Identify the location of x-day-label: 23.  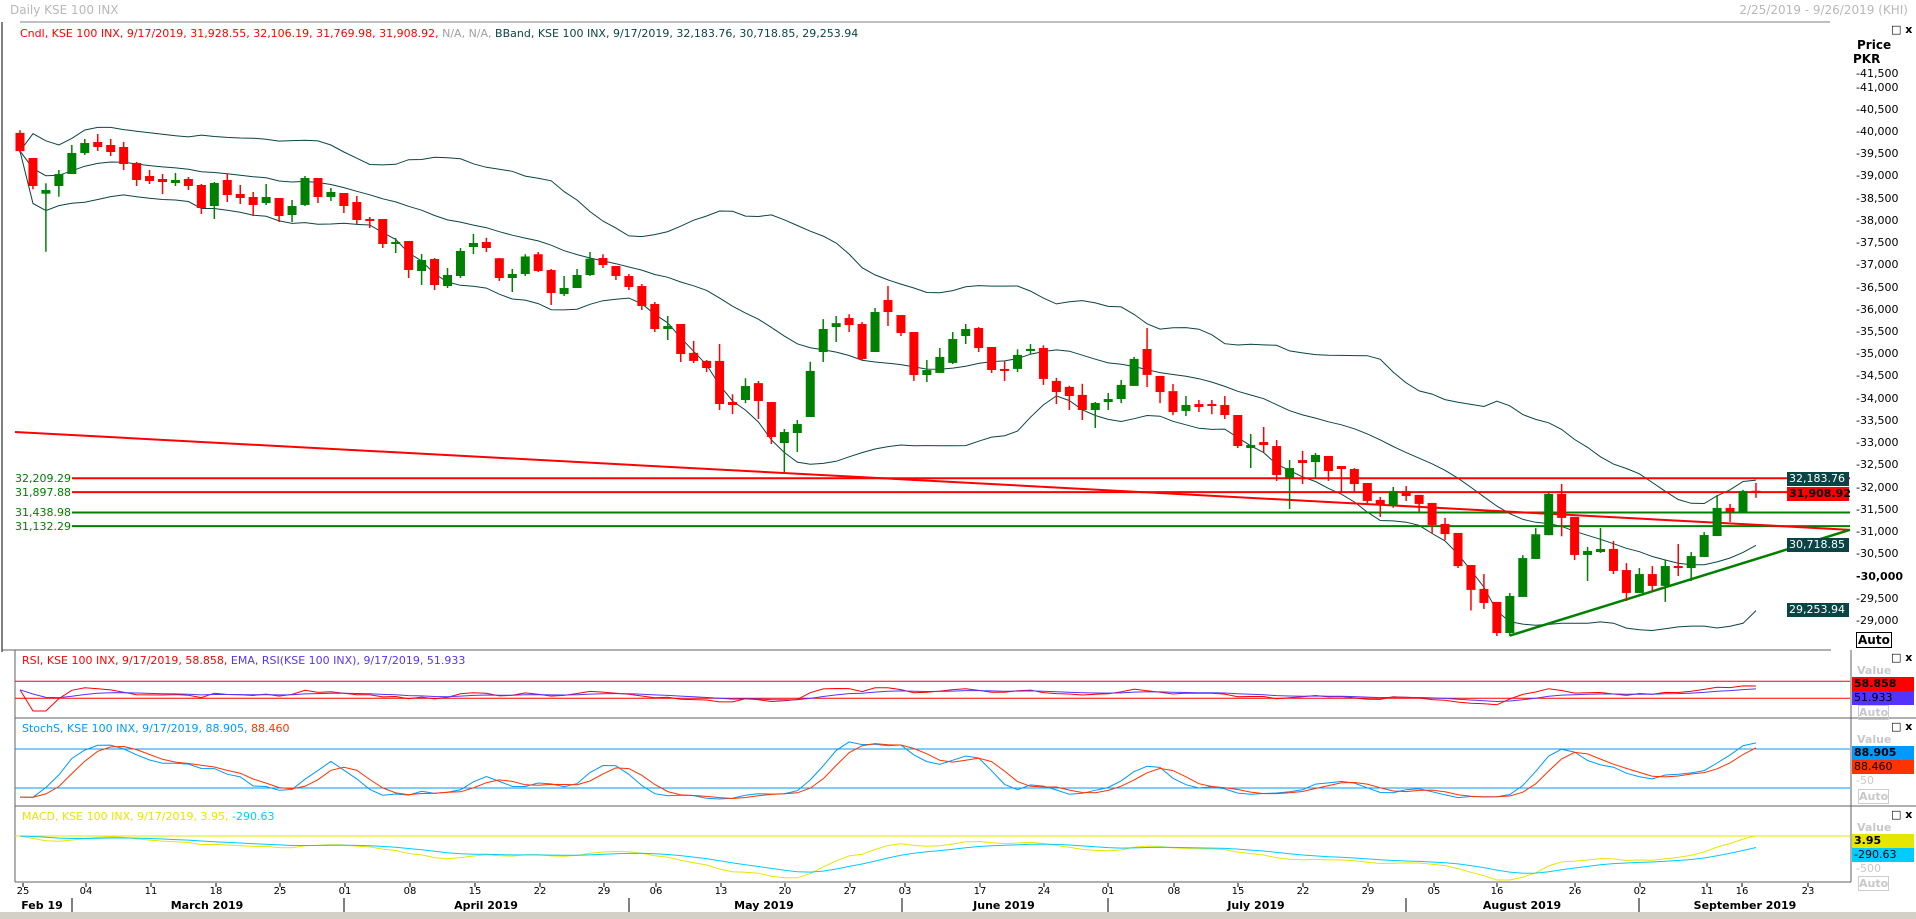
(1808, 891).